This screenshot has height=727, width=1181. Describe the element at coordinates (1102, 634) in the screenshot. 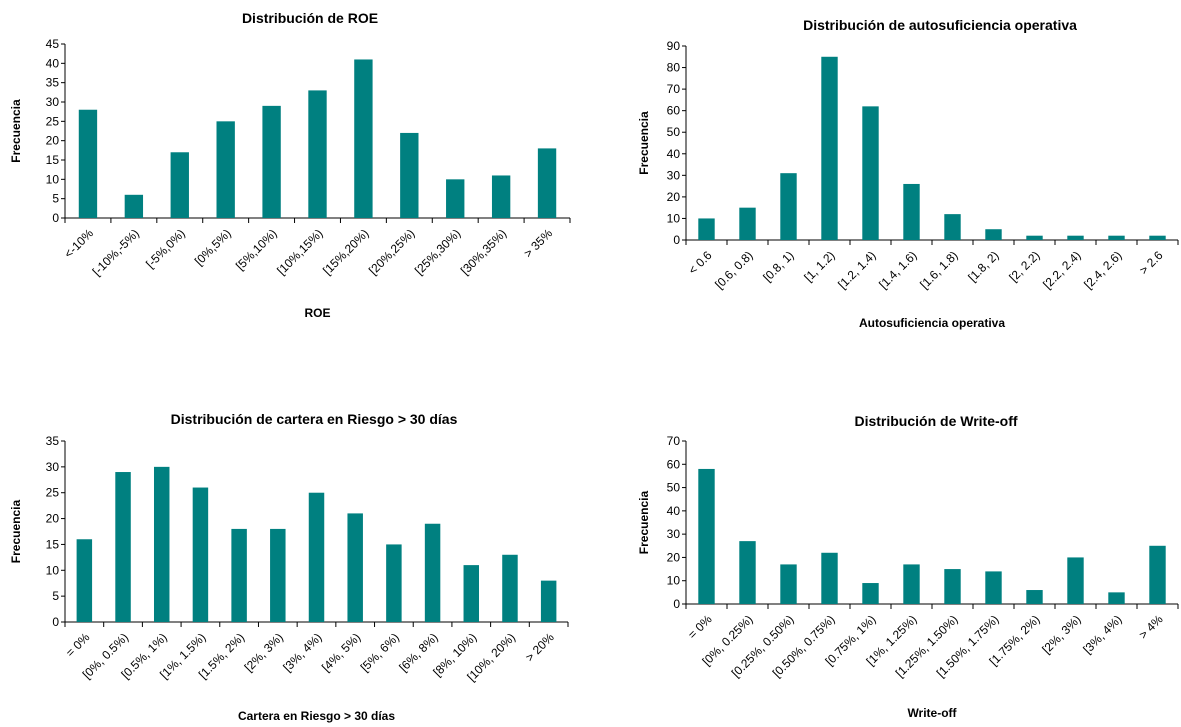

I see `x-tick-label: [3%, 4%)` at that location.